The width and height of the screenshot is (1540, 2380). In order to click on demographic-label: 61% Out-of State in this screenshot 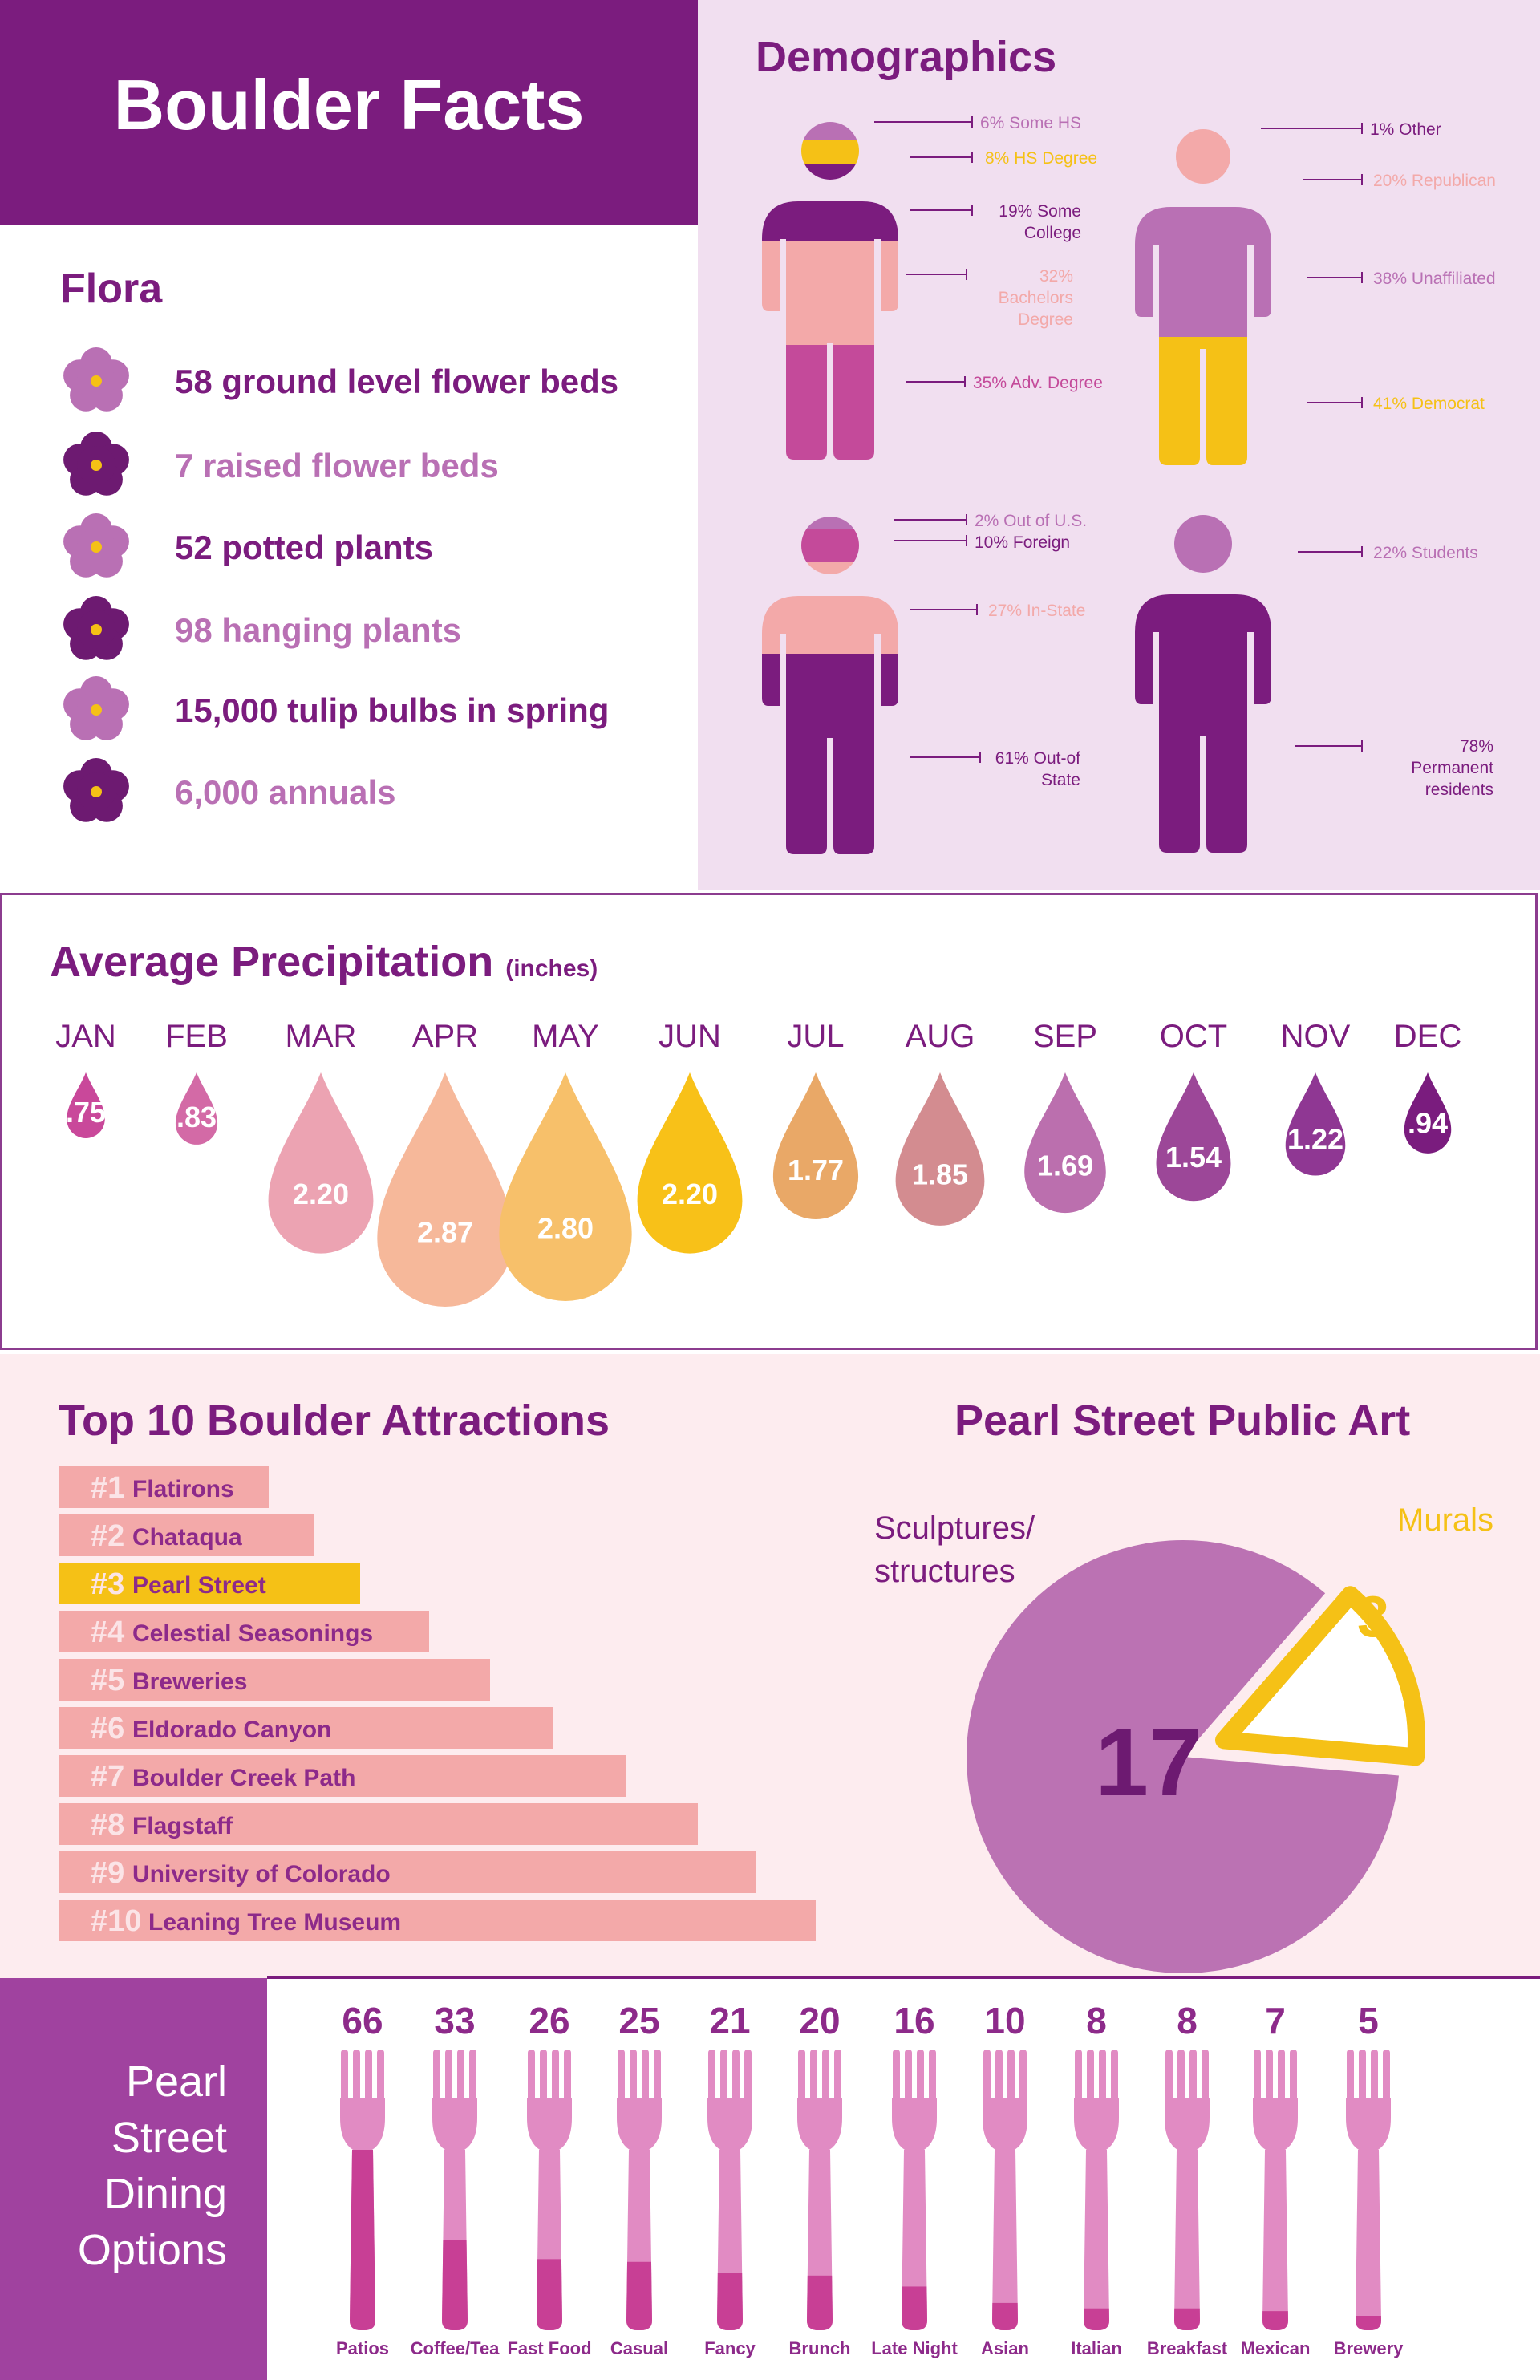, I will do `click(1037, 769)`.